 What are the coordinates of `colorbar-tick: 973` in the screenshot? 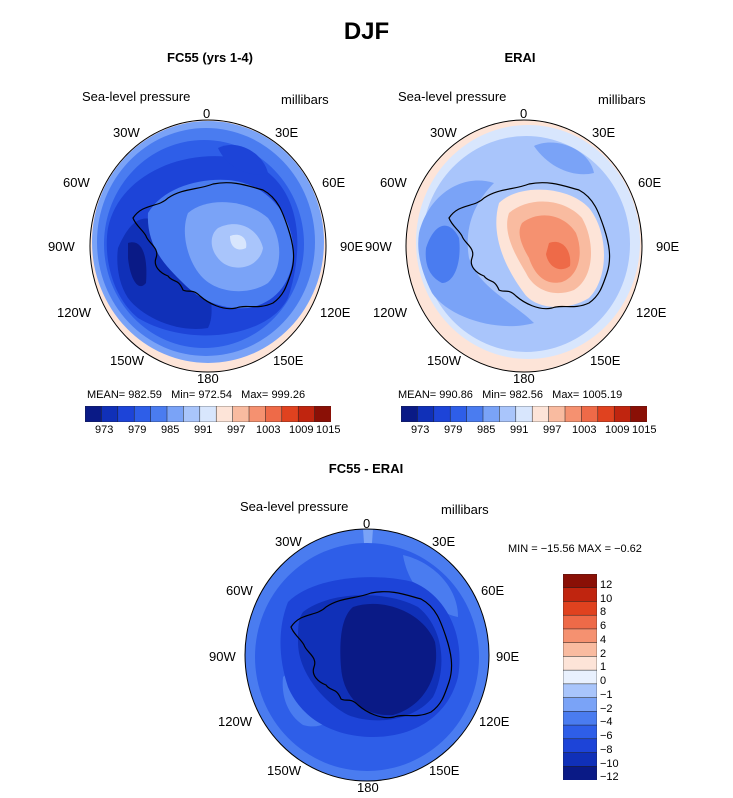 It's located at (420, 430).